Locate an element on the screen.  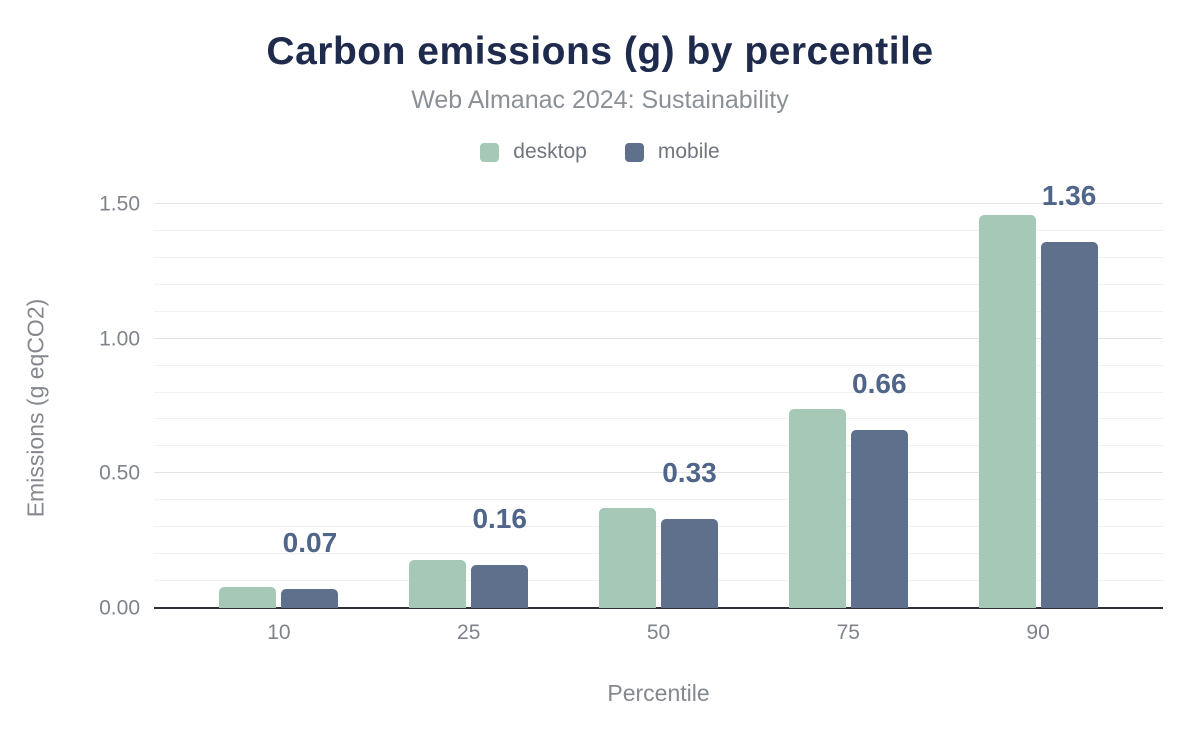
legend-label-mobile: mobile is located at coordinates (688, 151).